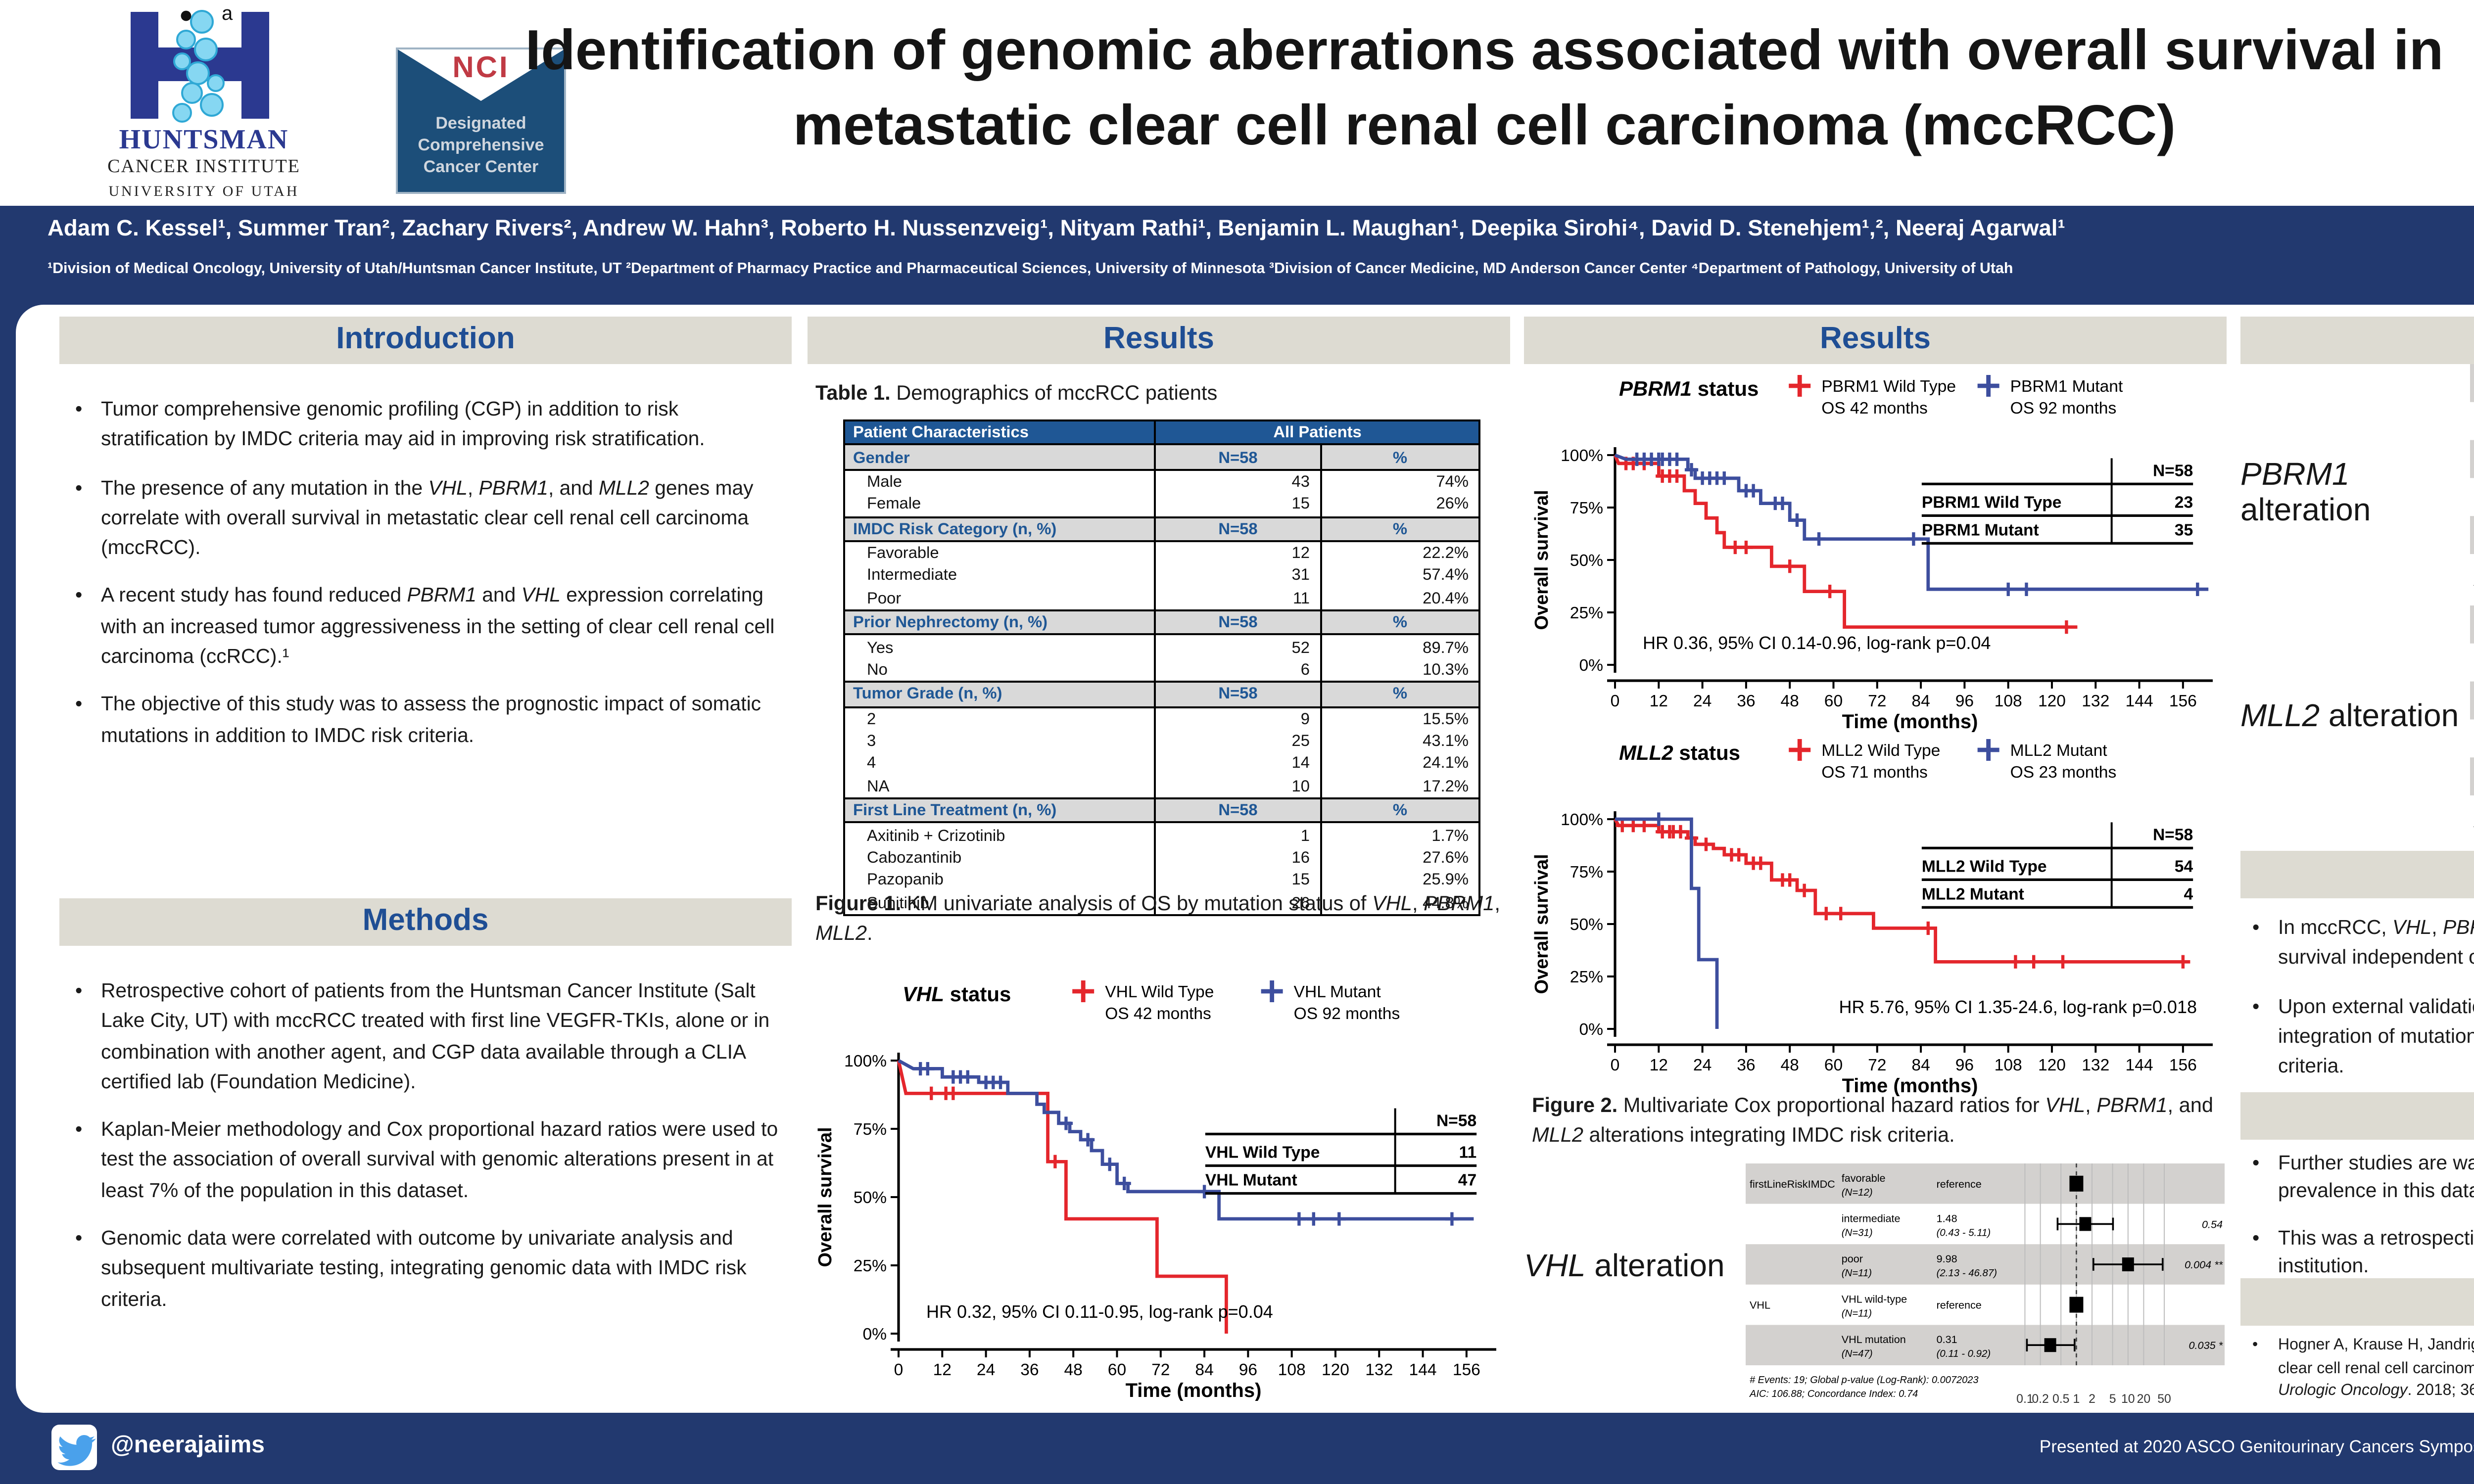 The width and height of the screenshot is (2474, 1484). Describe the element at coordinates (2189, 894) in the screenshot. I see `svg-text: 4` at that location.